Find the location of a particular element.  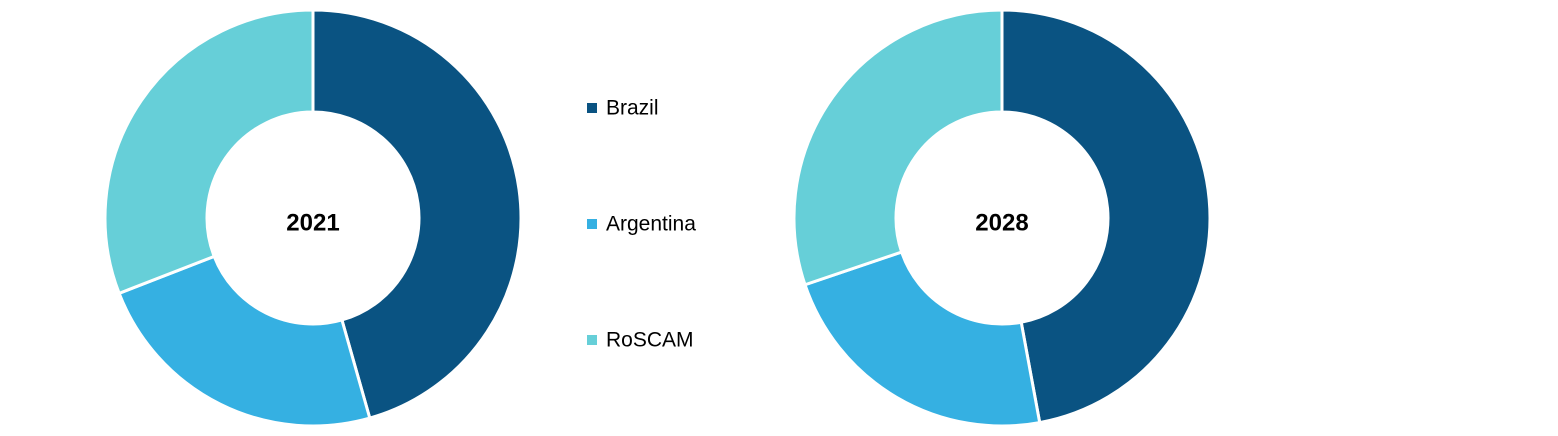

donut-title: 2021 is located at coordinates (312, 222).